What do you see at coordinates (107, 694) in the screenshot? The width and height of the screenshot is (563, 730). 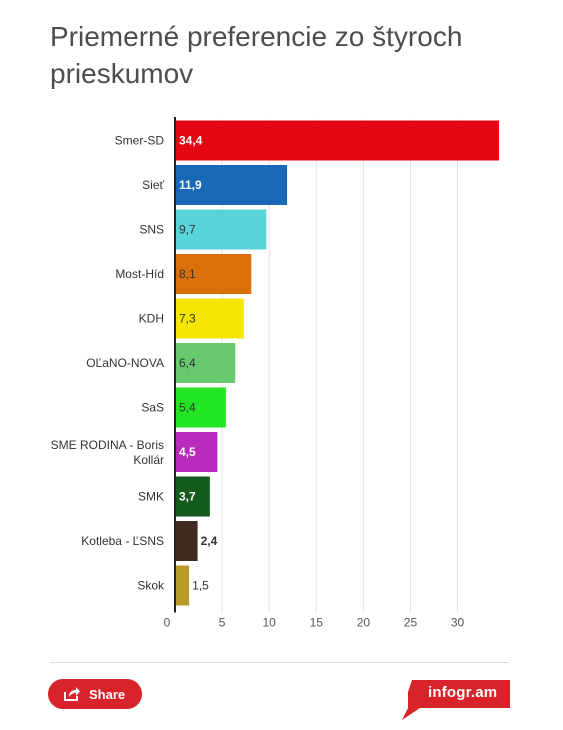 I see `share-label: Share` at bounding box center [107, 694].